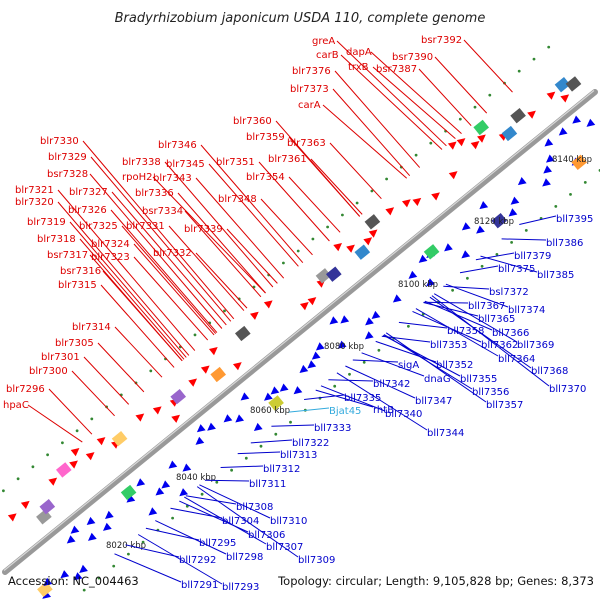  I want to click on forward-gene-label: blr7336, so click(154, 193).